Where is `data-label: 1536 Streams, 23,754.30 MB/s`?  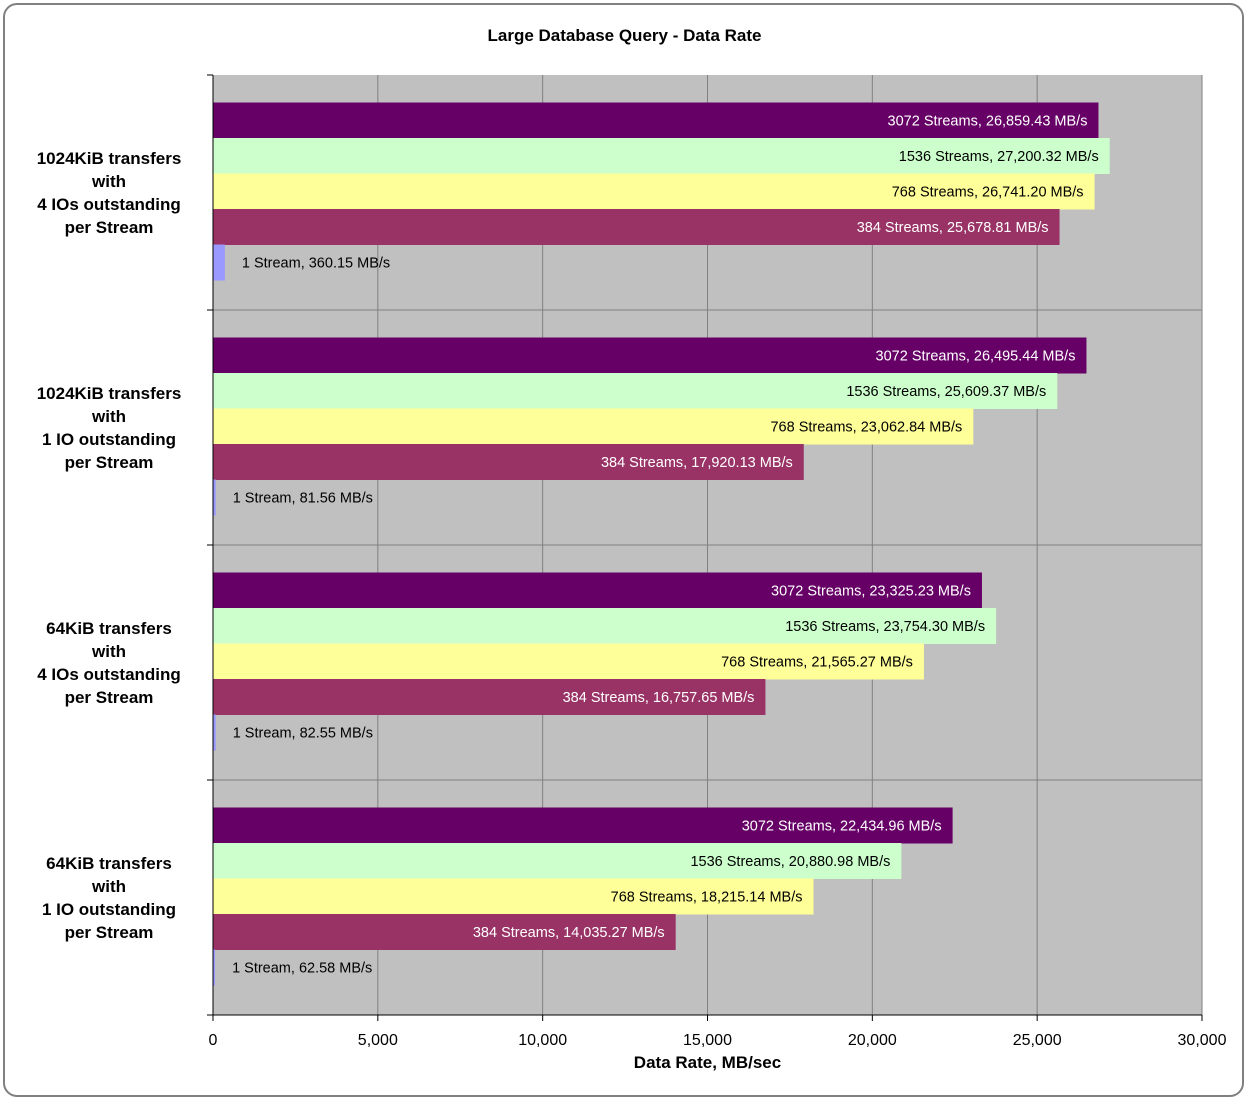 data-label: 1536 Streams, 23,754.30 MB/s is located at coordinates (885, 627).